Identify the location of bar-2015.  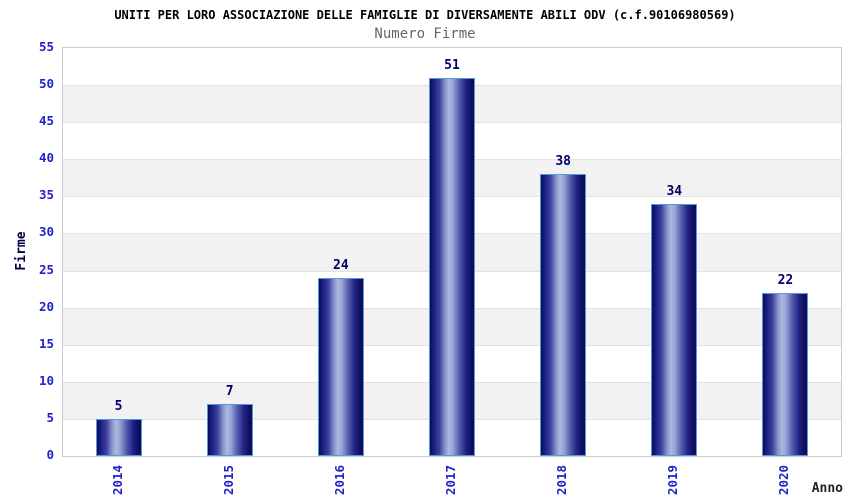
(229, 430).